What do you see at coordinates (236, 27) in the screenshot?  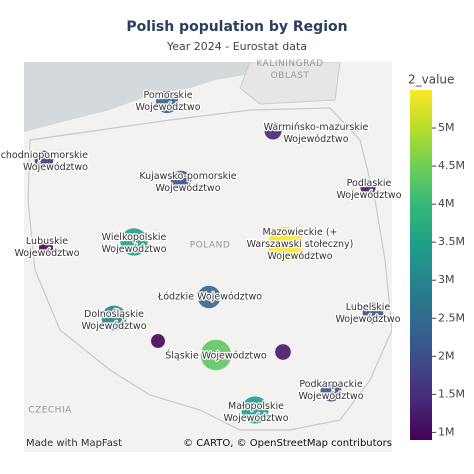 I see `chart-title: Polish population by Region` at bounding box center [236, 27].